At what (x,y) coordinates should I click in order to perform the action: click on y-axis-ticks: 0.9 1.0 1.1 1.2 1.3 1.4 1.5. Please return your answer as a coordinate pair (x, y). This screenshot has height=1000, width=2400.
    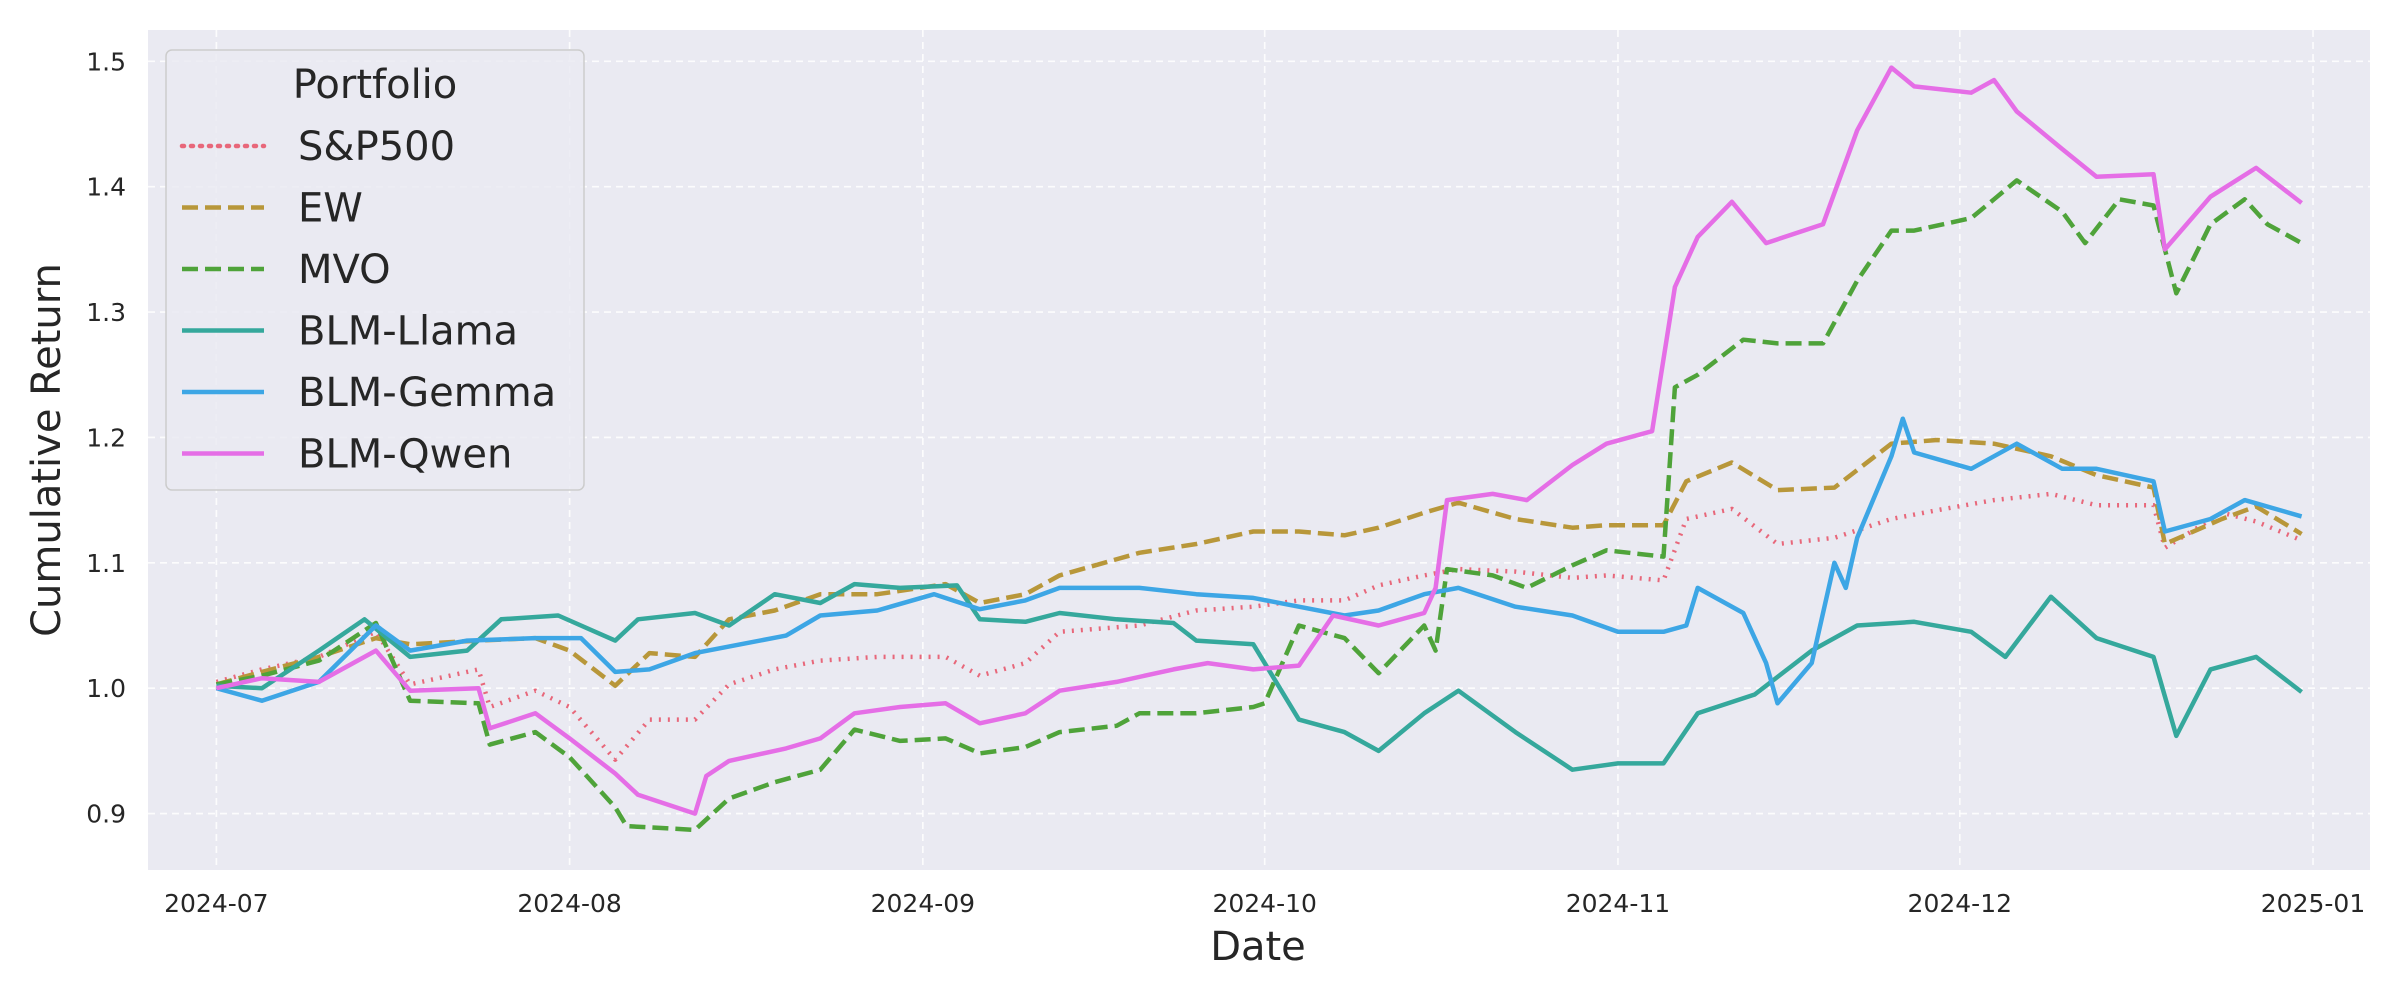
    Looking at the image, I should click on (106, 437).